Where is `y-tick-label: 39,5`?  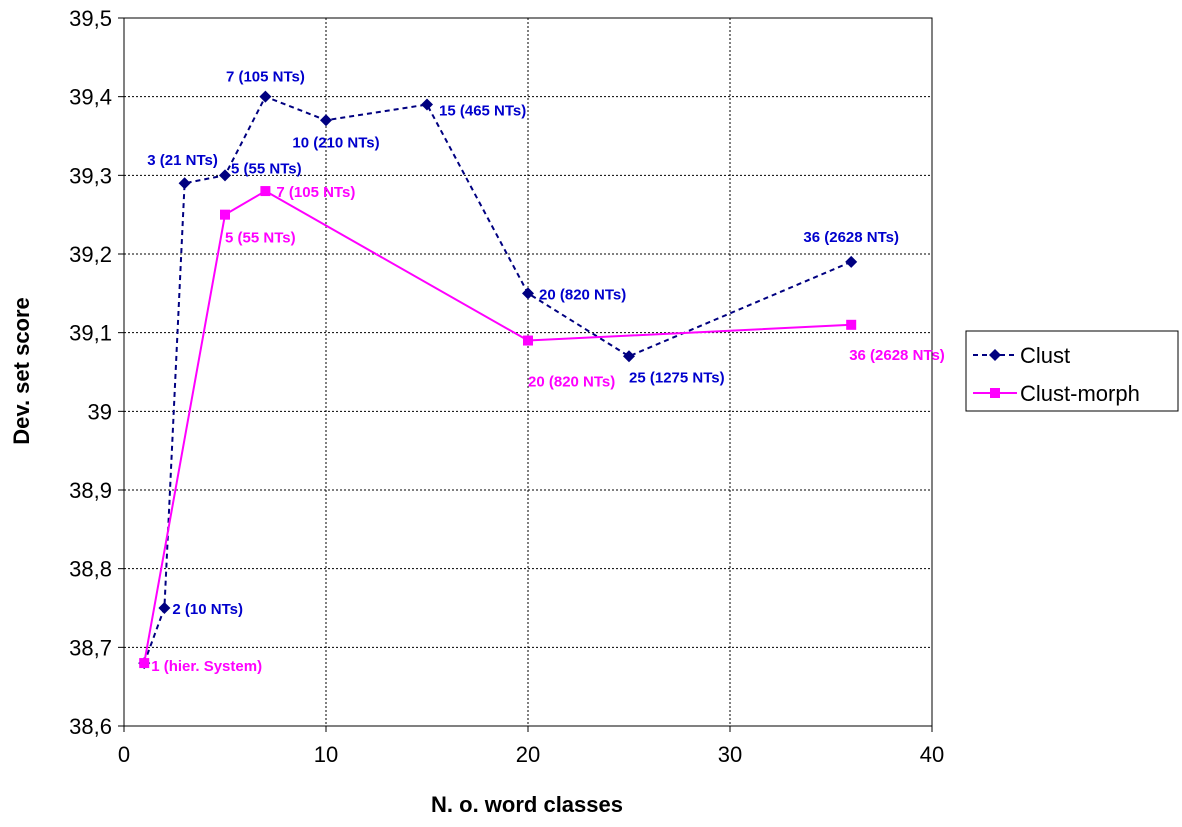 y-tick-label: 39,5 is located at coordinates (90, 18).